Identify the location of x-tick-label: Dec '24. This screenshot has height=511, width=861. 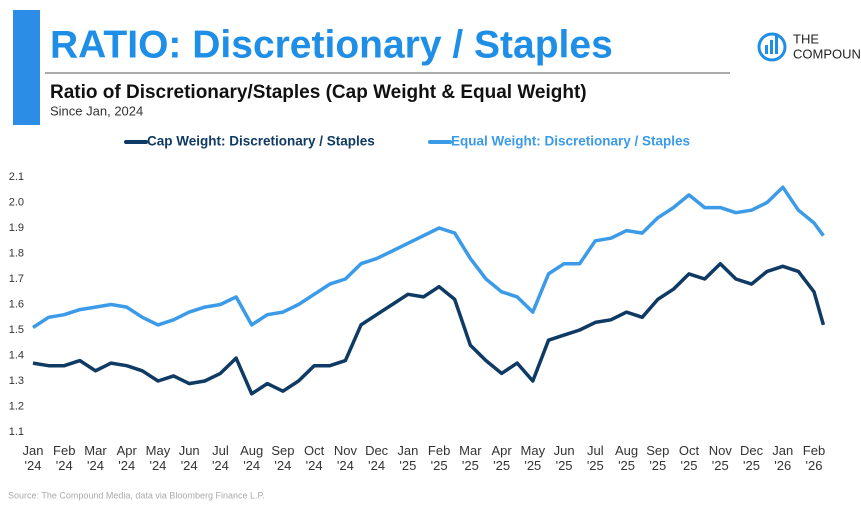
(377, 458).